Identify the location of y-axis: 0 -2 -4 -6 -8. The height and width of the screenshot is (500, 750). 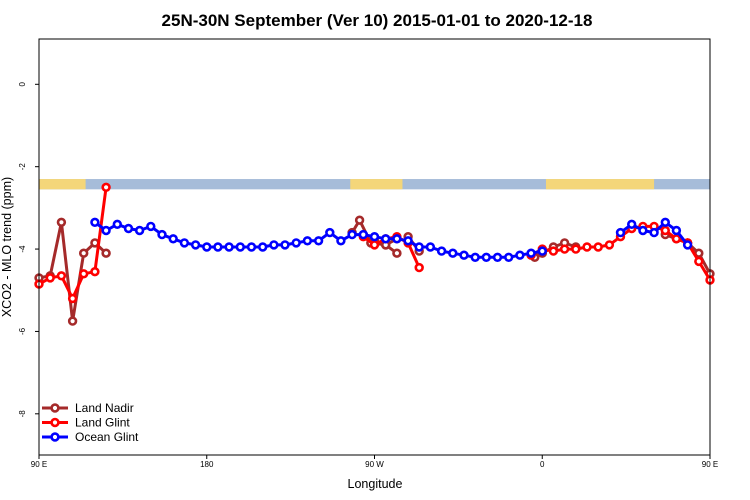
(28, 250).